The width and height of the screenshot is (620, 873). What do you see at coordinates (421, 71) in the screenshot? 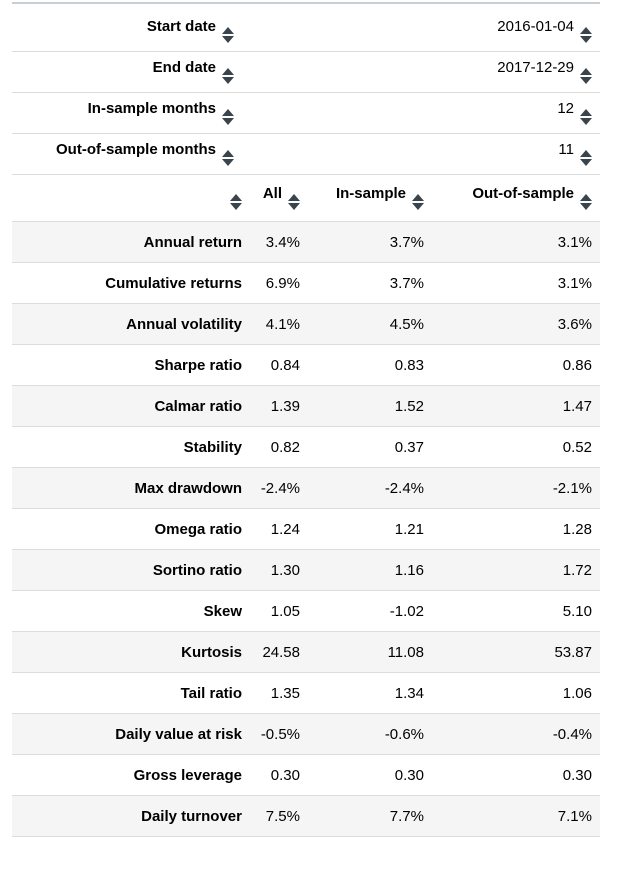
I see `end-date-value: 2017-12-29` at bounding box center [421, 71].